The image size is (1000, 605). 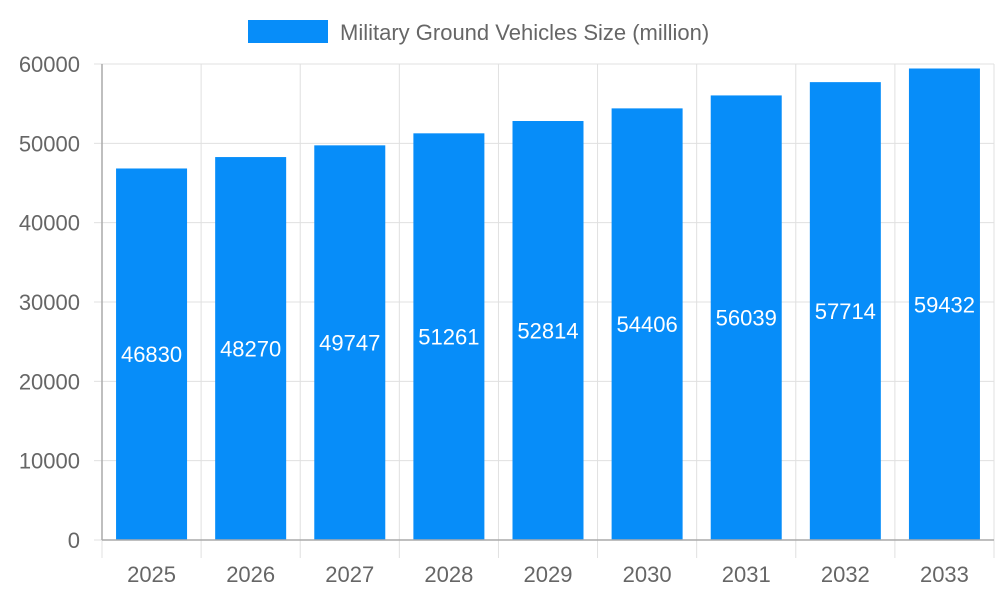 I want to click on bar-2027, so click(x=350, y=343).